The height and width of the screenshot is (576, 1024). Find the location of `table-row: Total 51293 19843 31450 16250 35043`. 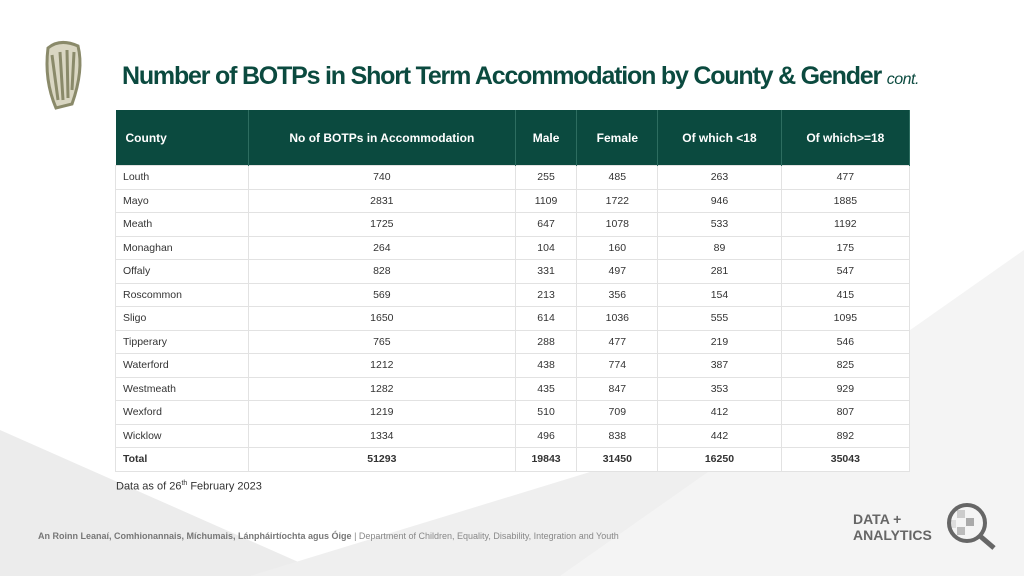

table-row: Total 51293 19843 31450 16250 35043 is located at coordinates (513, 459).